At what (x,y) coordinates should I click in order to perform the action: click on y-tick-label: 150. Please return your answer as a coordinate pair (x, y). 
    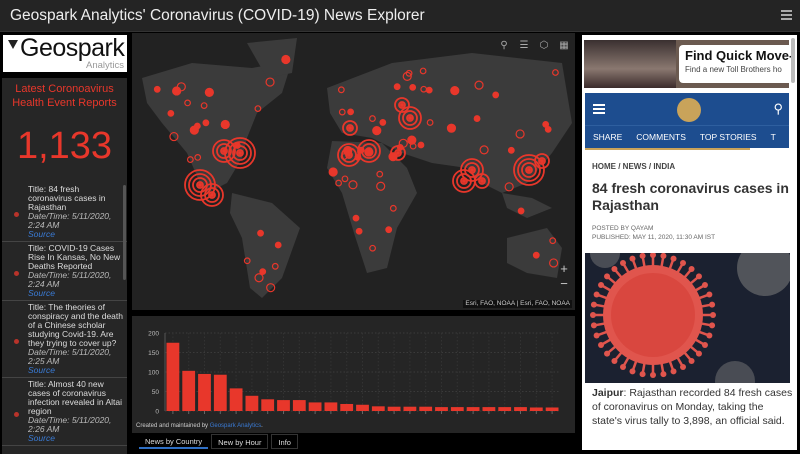
    Looking at the image, I should click on (153, 353).